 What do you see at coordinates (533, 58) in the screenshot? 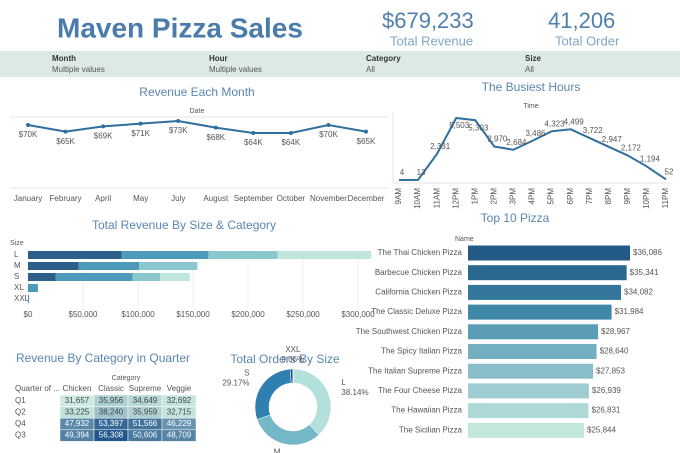
I see `filter-label: Size` at bounding box center [533, 58].